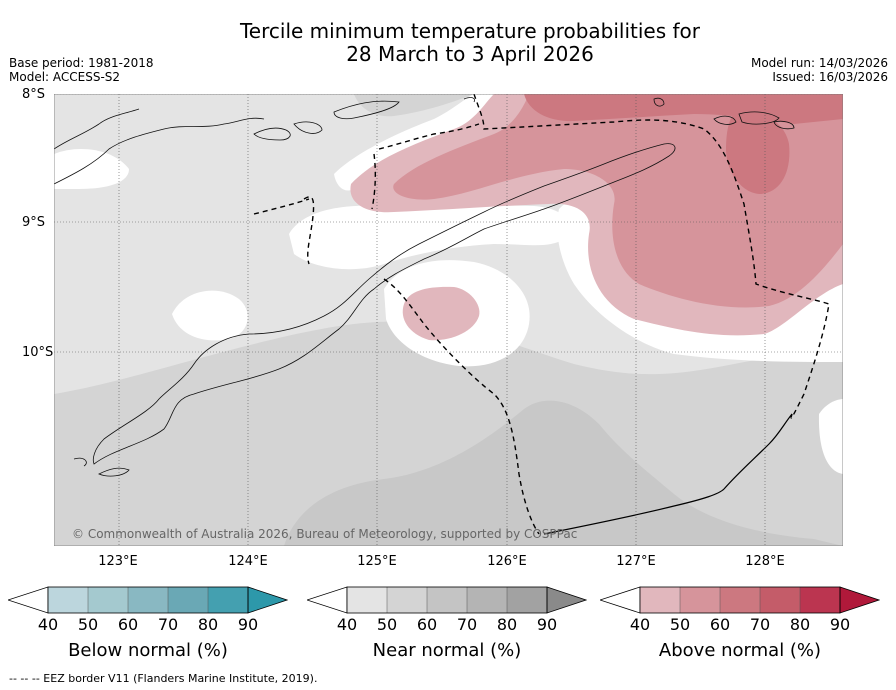 The image size is (896, 690). Describe the element at coordinates (640, 624) in the screenshot. I see `above-tick-40: 40` at that location.